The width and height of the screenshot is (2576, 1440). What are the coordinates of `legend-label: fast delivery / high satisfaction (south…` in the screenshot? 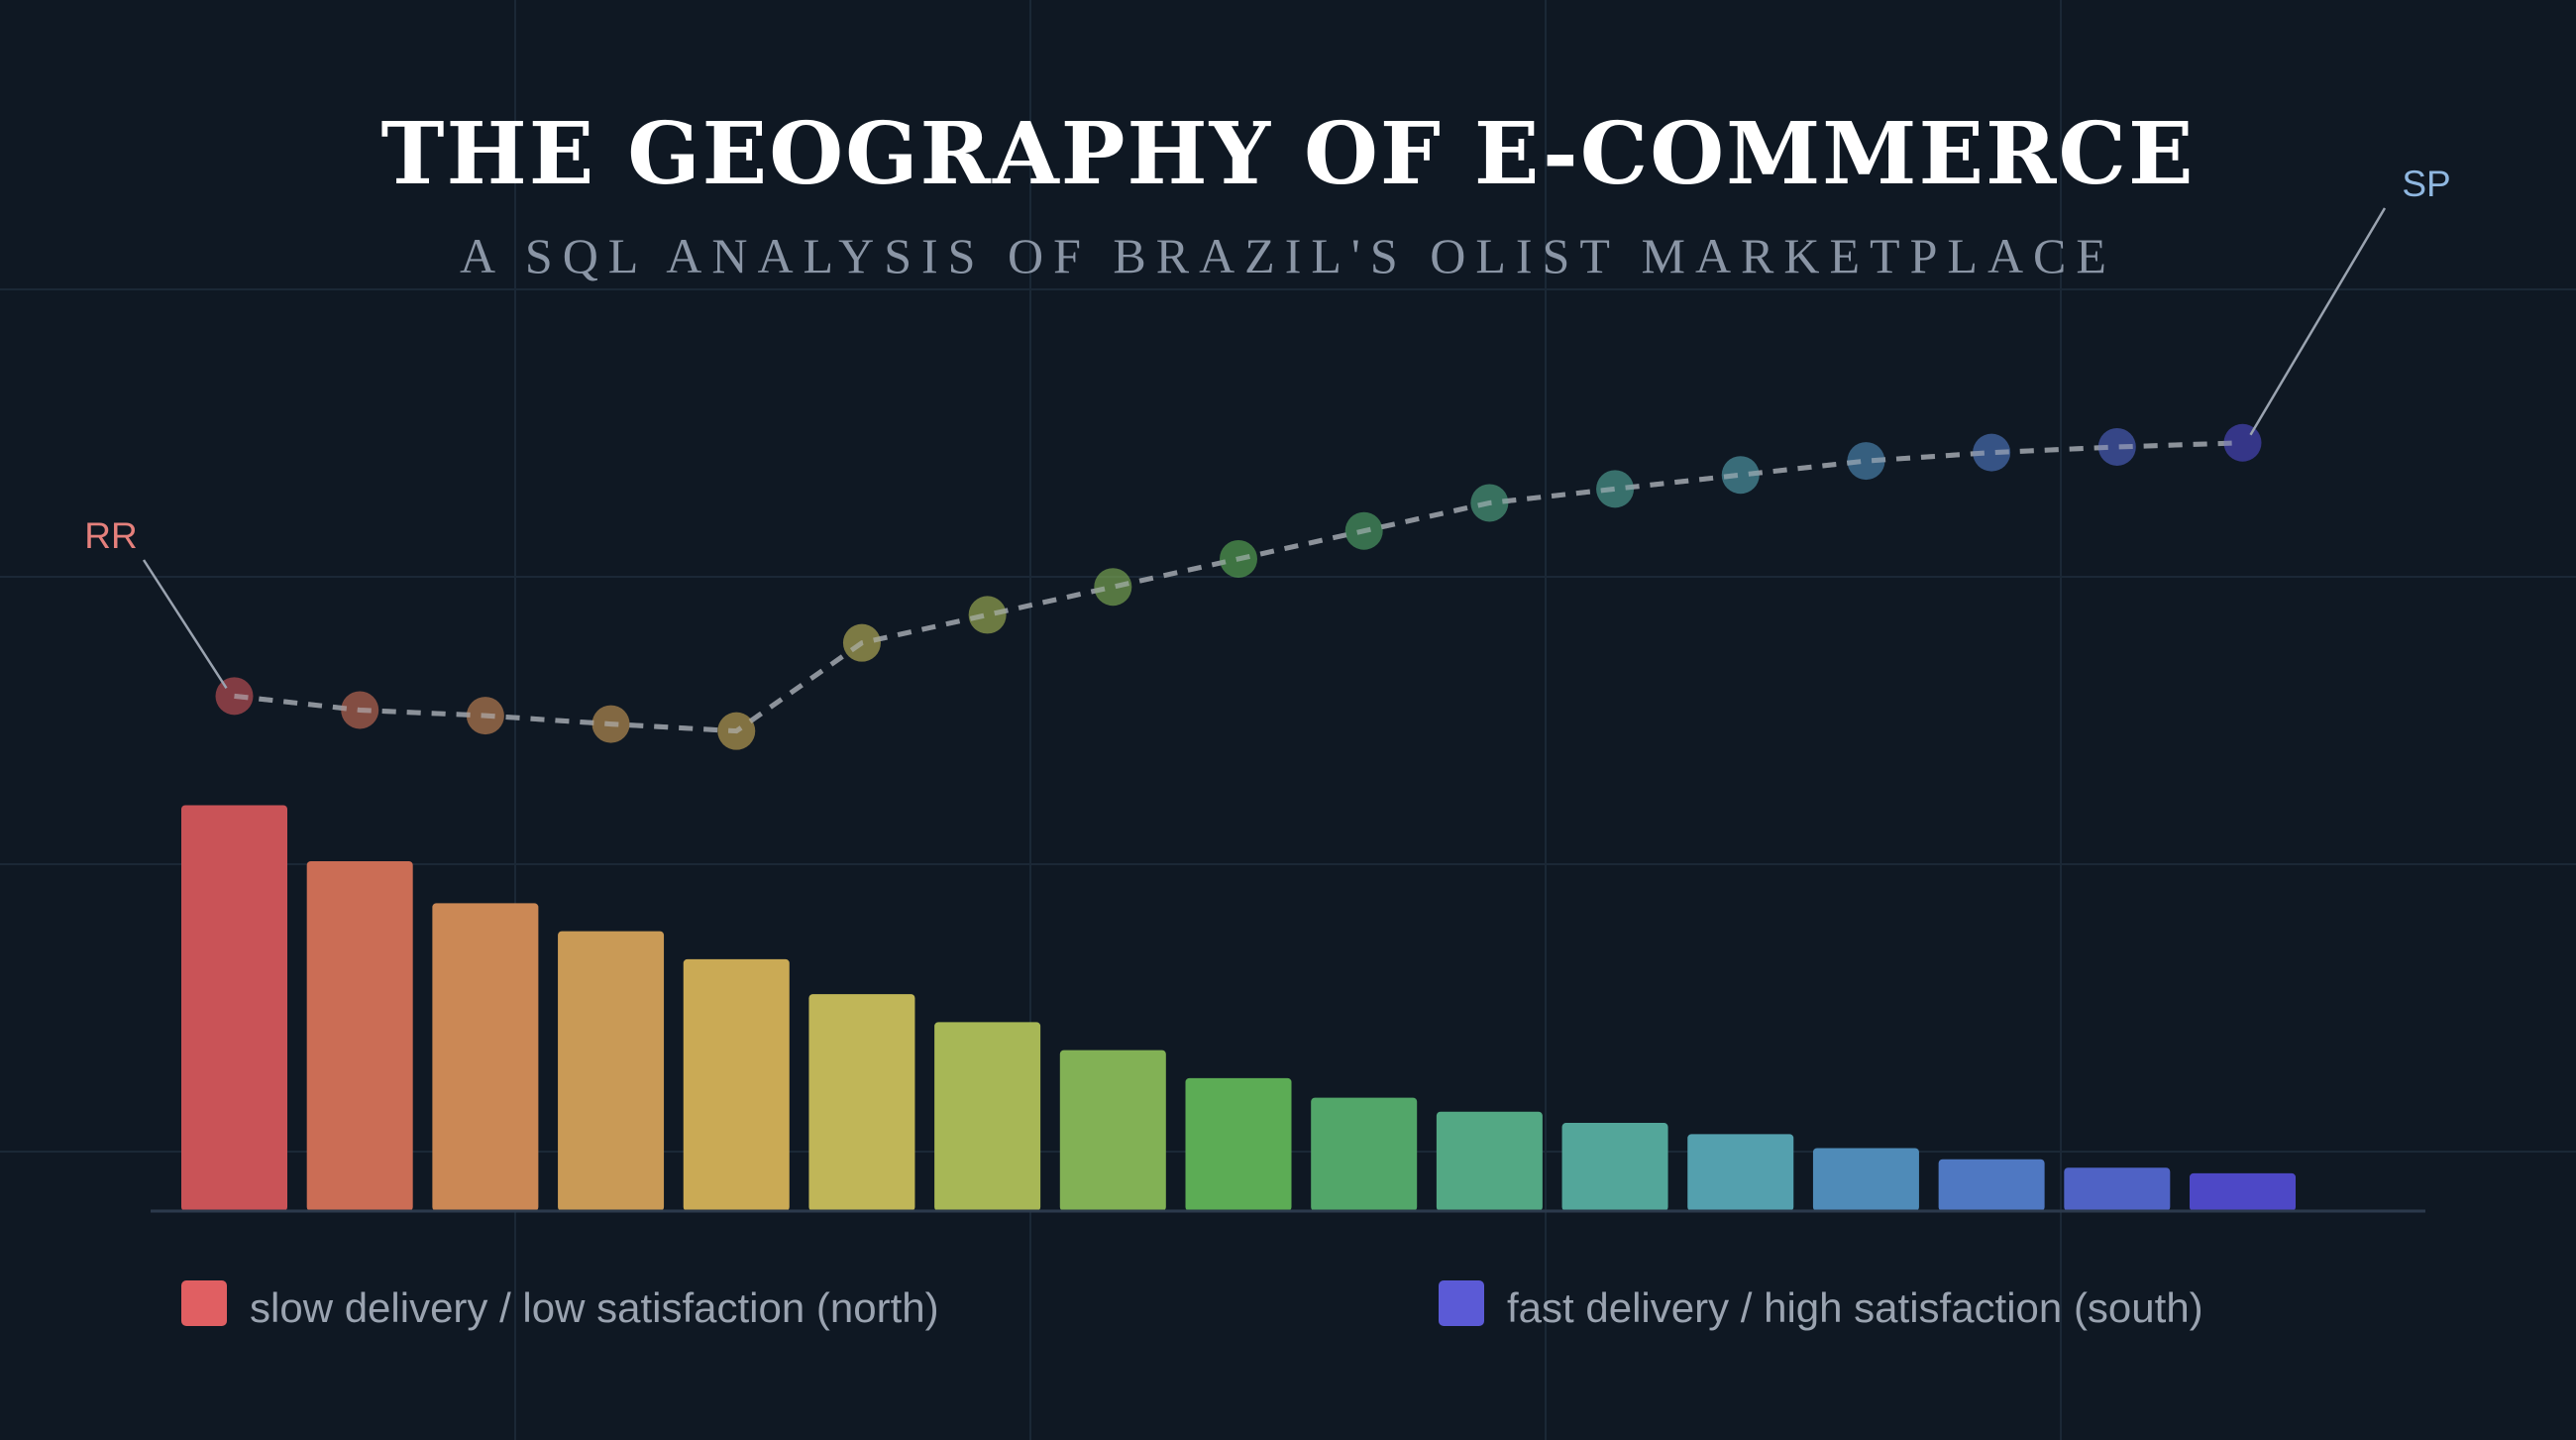 It's located at (1855, 1308).